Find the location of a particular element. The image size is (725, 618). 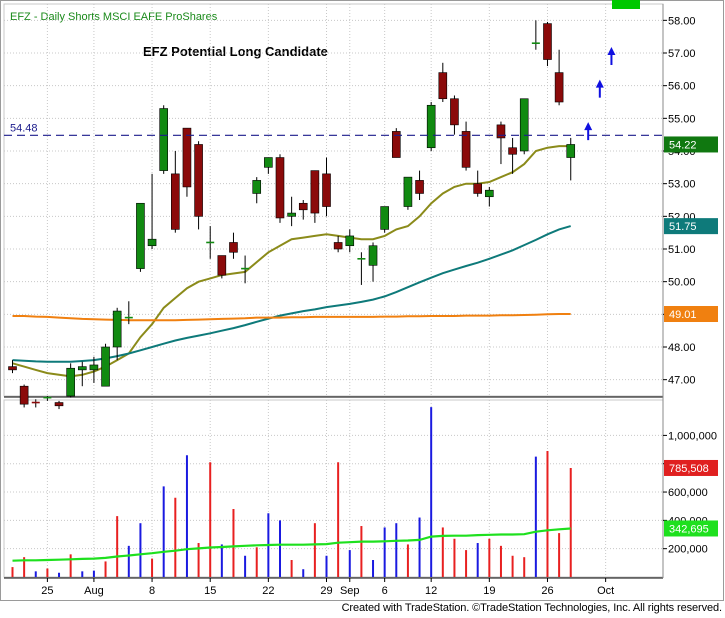

status-indicator is located at coordinates (626, 4).